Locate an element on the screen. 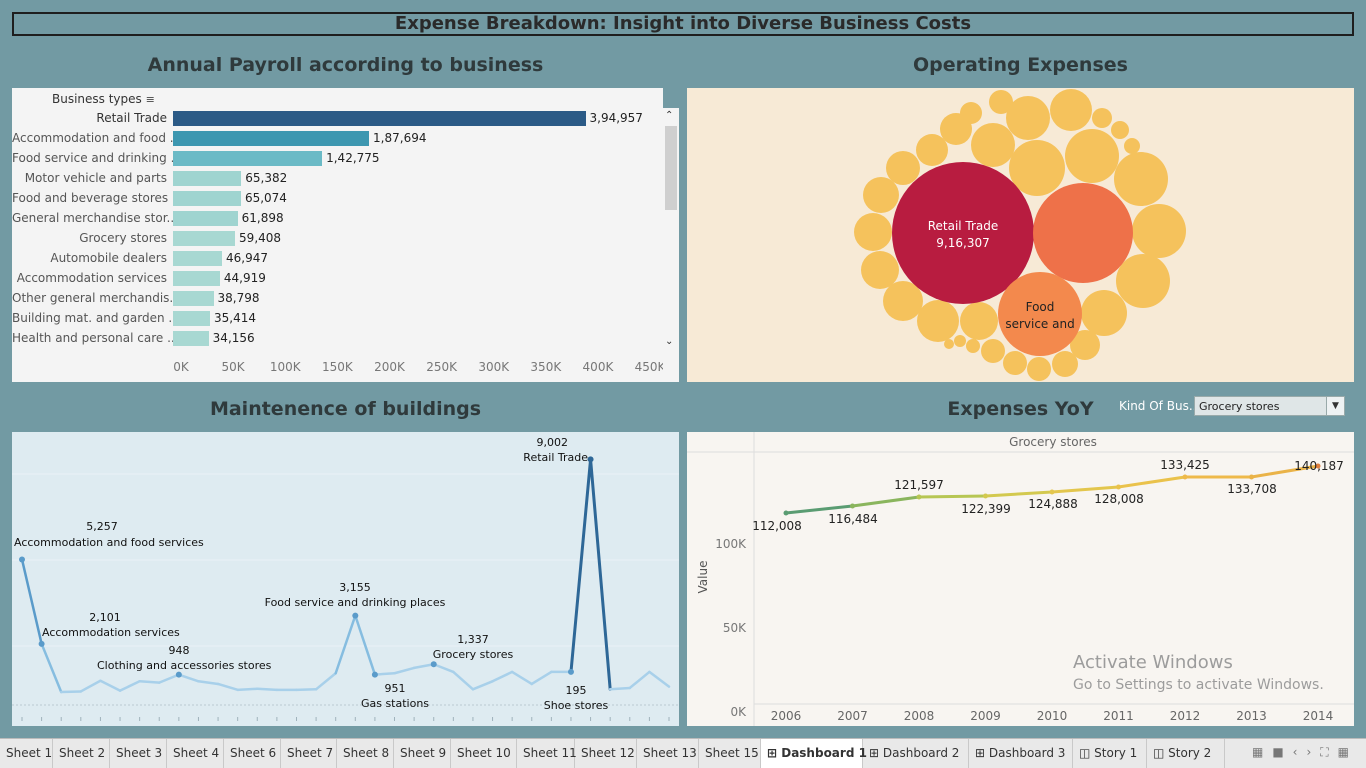 This screenshot has height=768, width=1366. sort-icon: ≡ is located at coordinates (150, 99).